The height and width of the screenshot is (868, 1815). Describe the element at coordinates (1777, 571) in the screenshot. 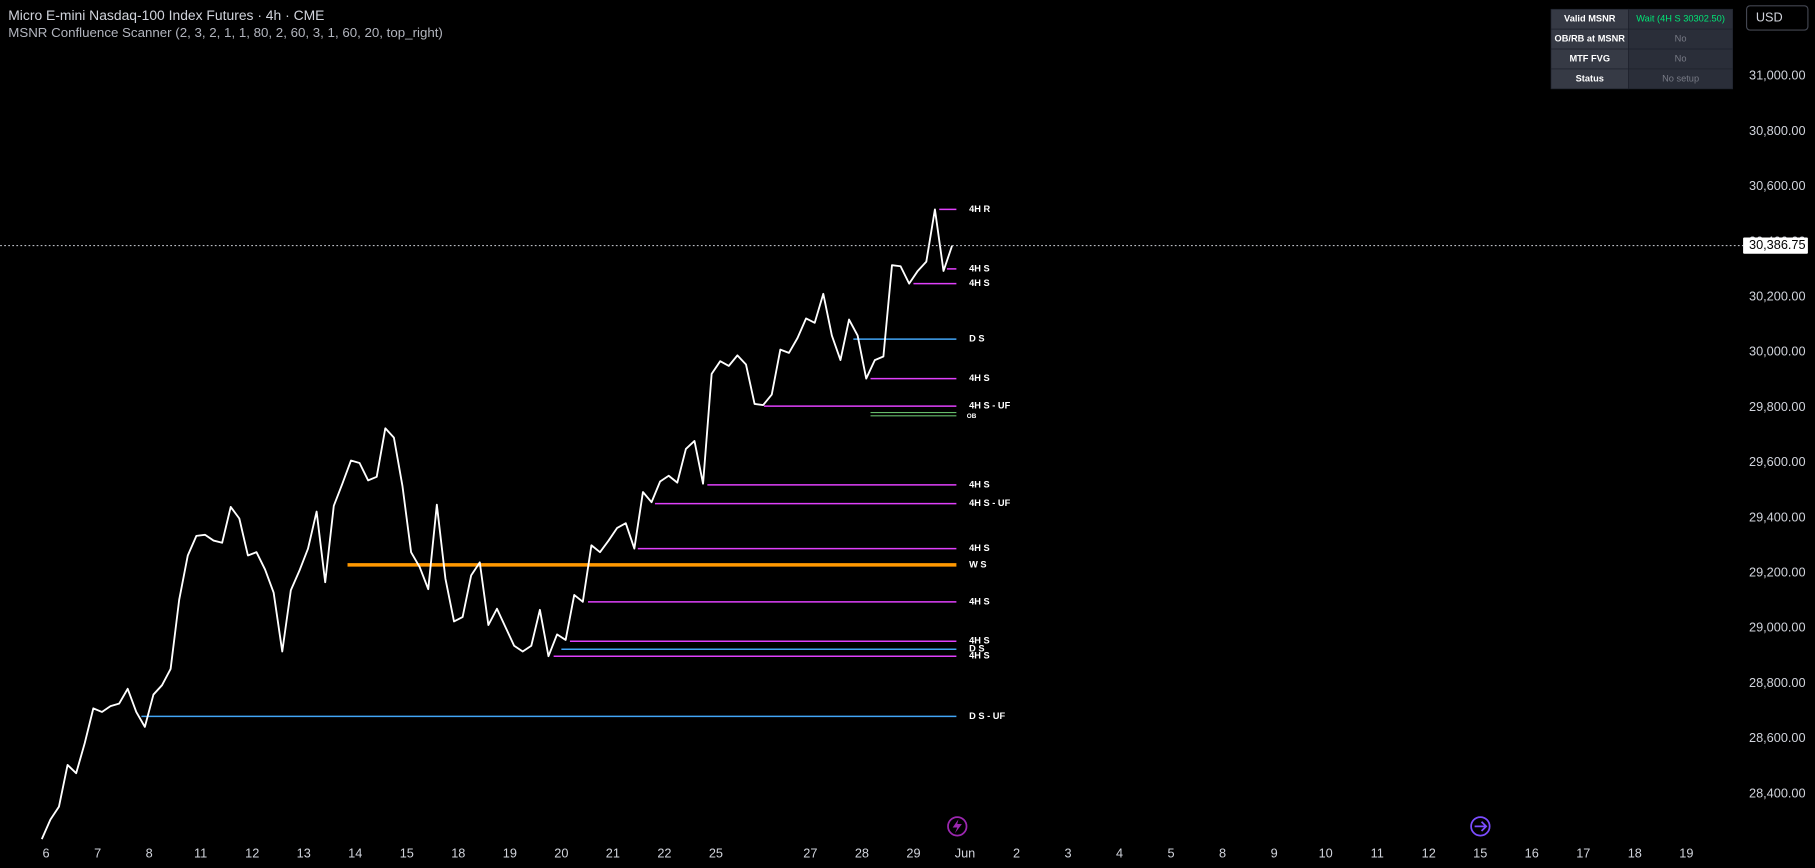

I see `y-tick-label: 29,200.00` at that location.